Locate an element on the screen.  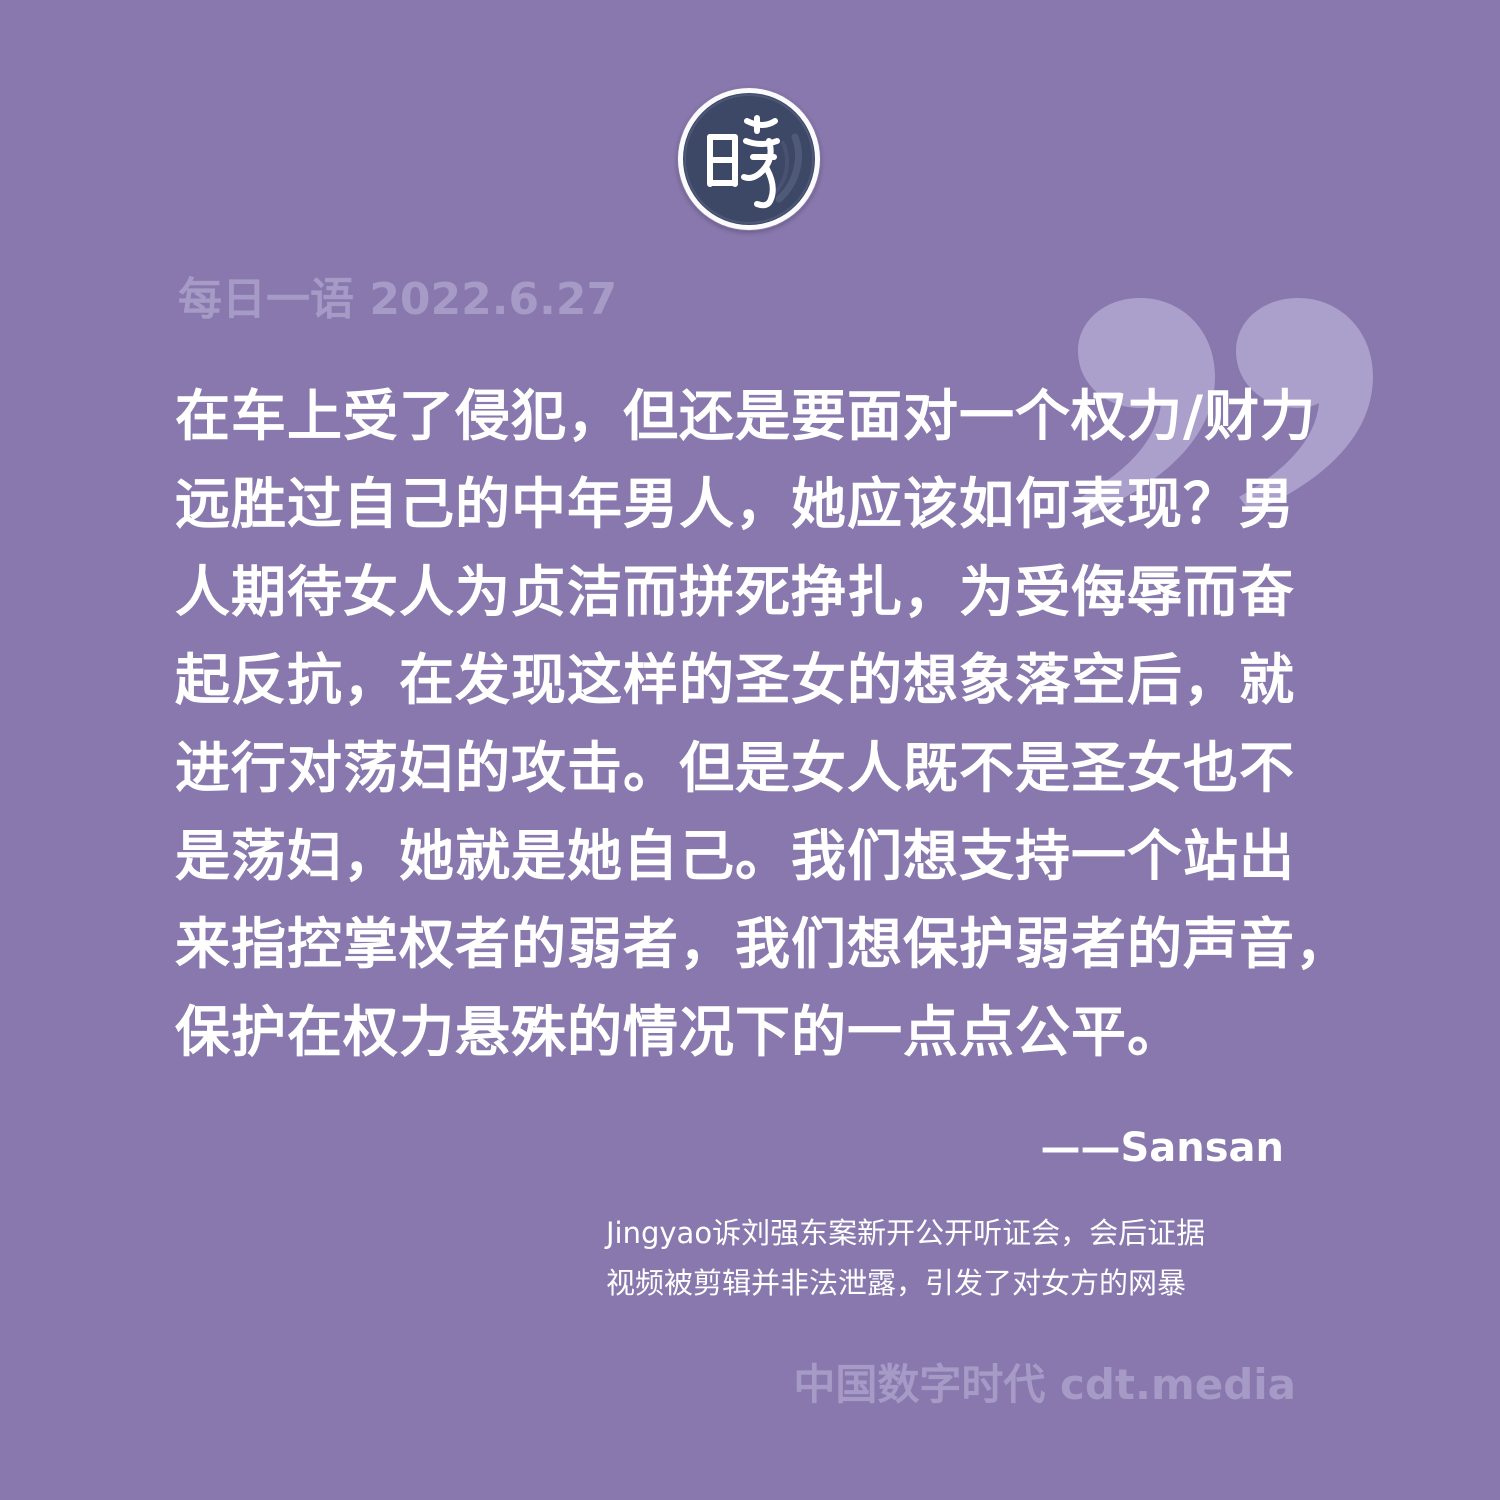
quote-line: 起反抗，在发现这样的圣女的想象落空后，就 is located at coordinates (735, 679).